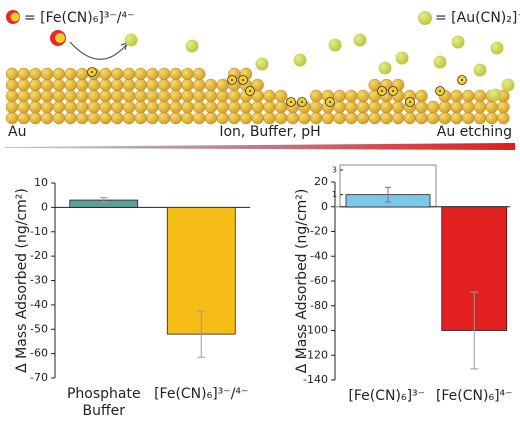 The image size is (520, 427). What do you see at coordinates (269, 132) in the screenshot?
I see `condition-label: Ion, Buffer, pH` at bounding box center [269, 132].